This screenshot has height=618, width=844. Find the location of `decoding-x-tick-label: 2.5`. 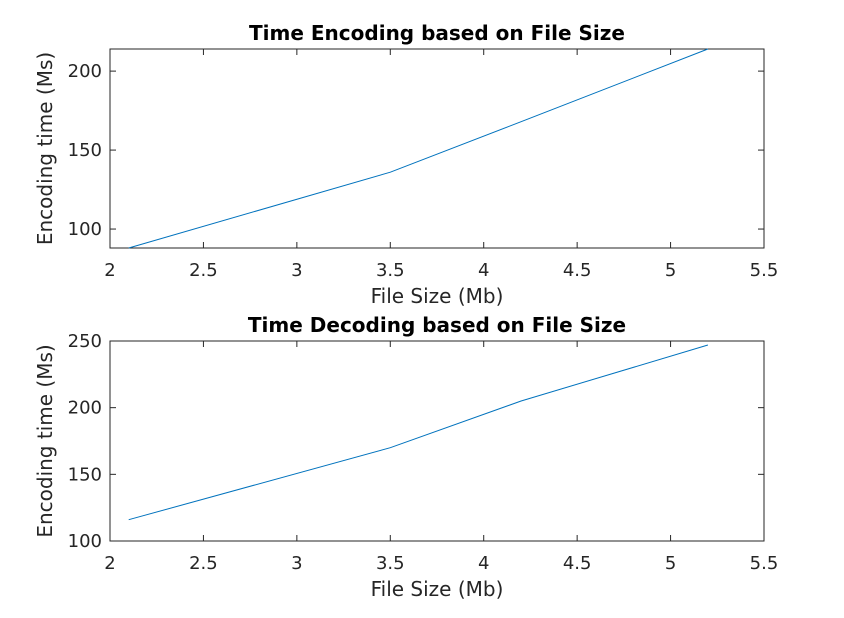

decoding-x-tick-label: 2.5 is located at coordinates (203, 563).